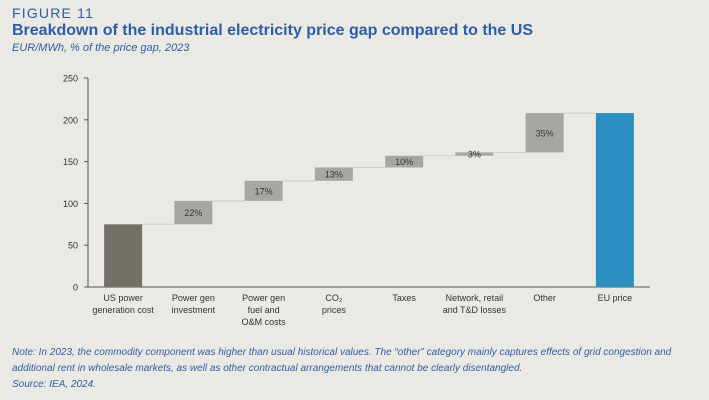 This screenshot has height=400, width=709. Describe the element at coordinates (70, 162) in the screenshot. I see `y-tick-label: 150` at that location.